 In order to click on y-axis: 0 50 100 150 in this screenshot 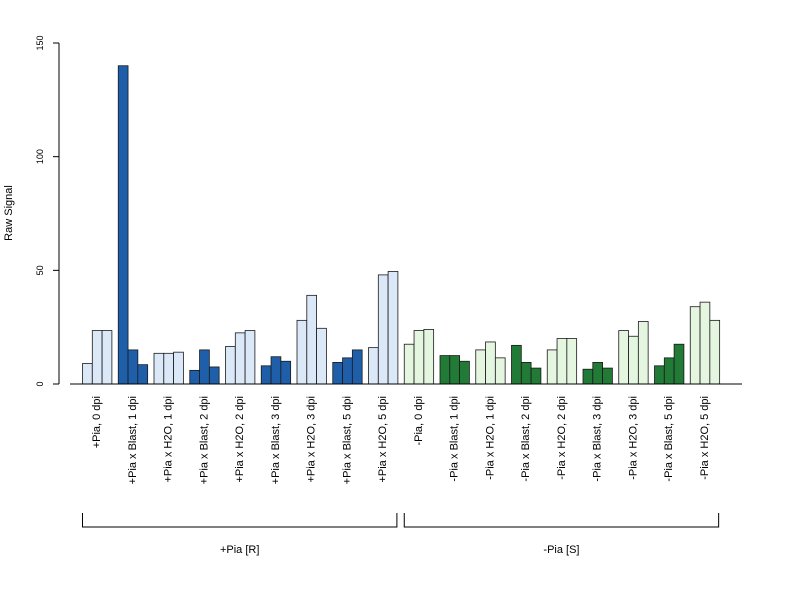, I will do `click(47, 211)`.